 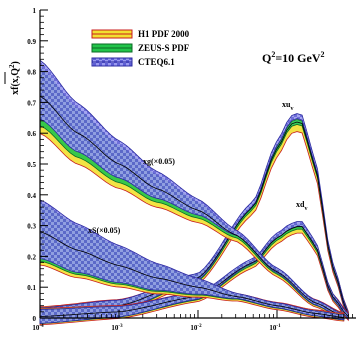 What do you see at coordinates (293, 57) in the screenshot?
I see `chart-title: Q2=10 GeV2` at bounding box center [293, 57].